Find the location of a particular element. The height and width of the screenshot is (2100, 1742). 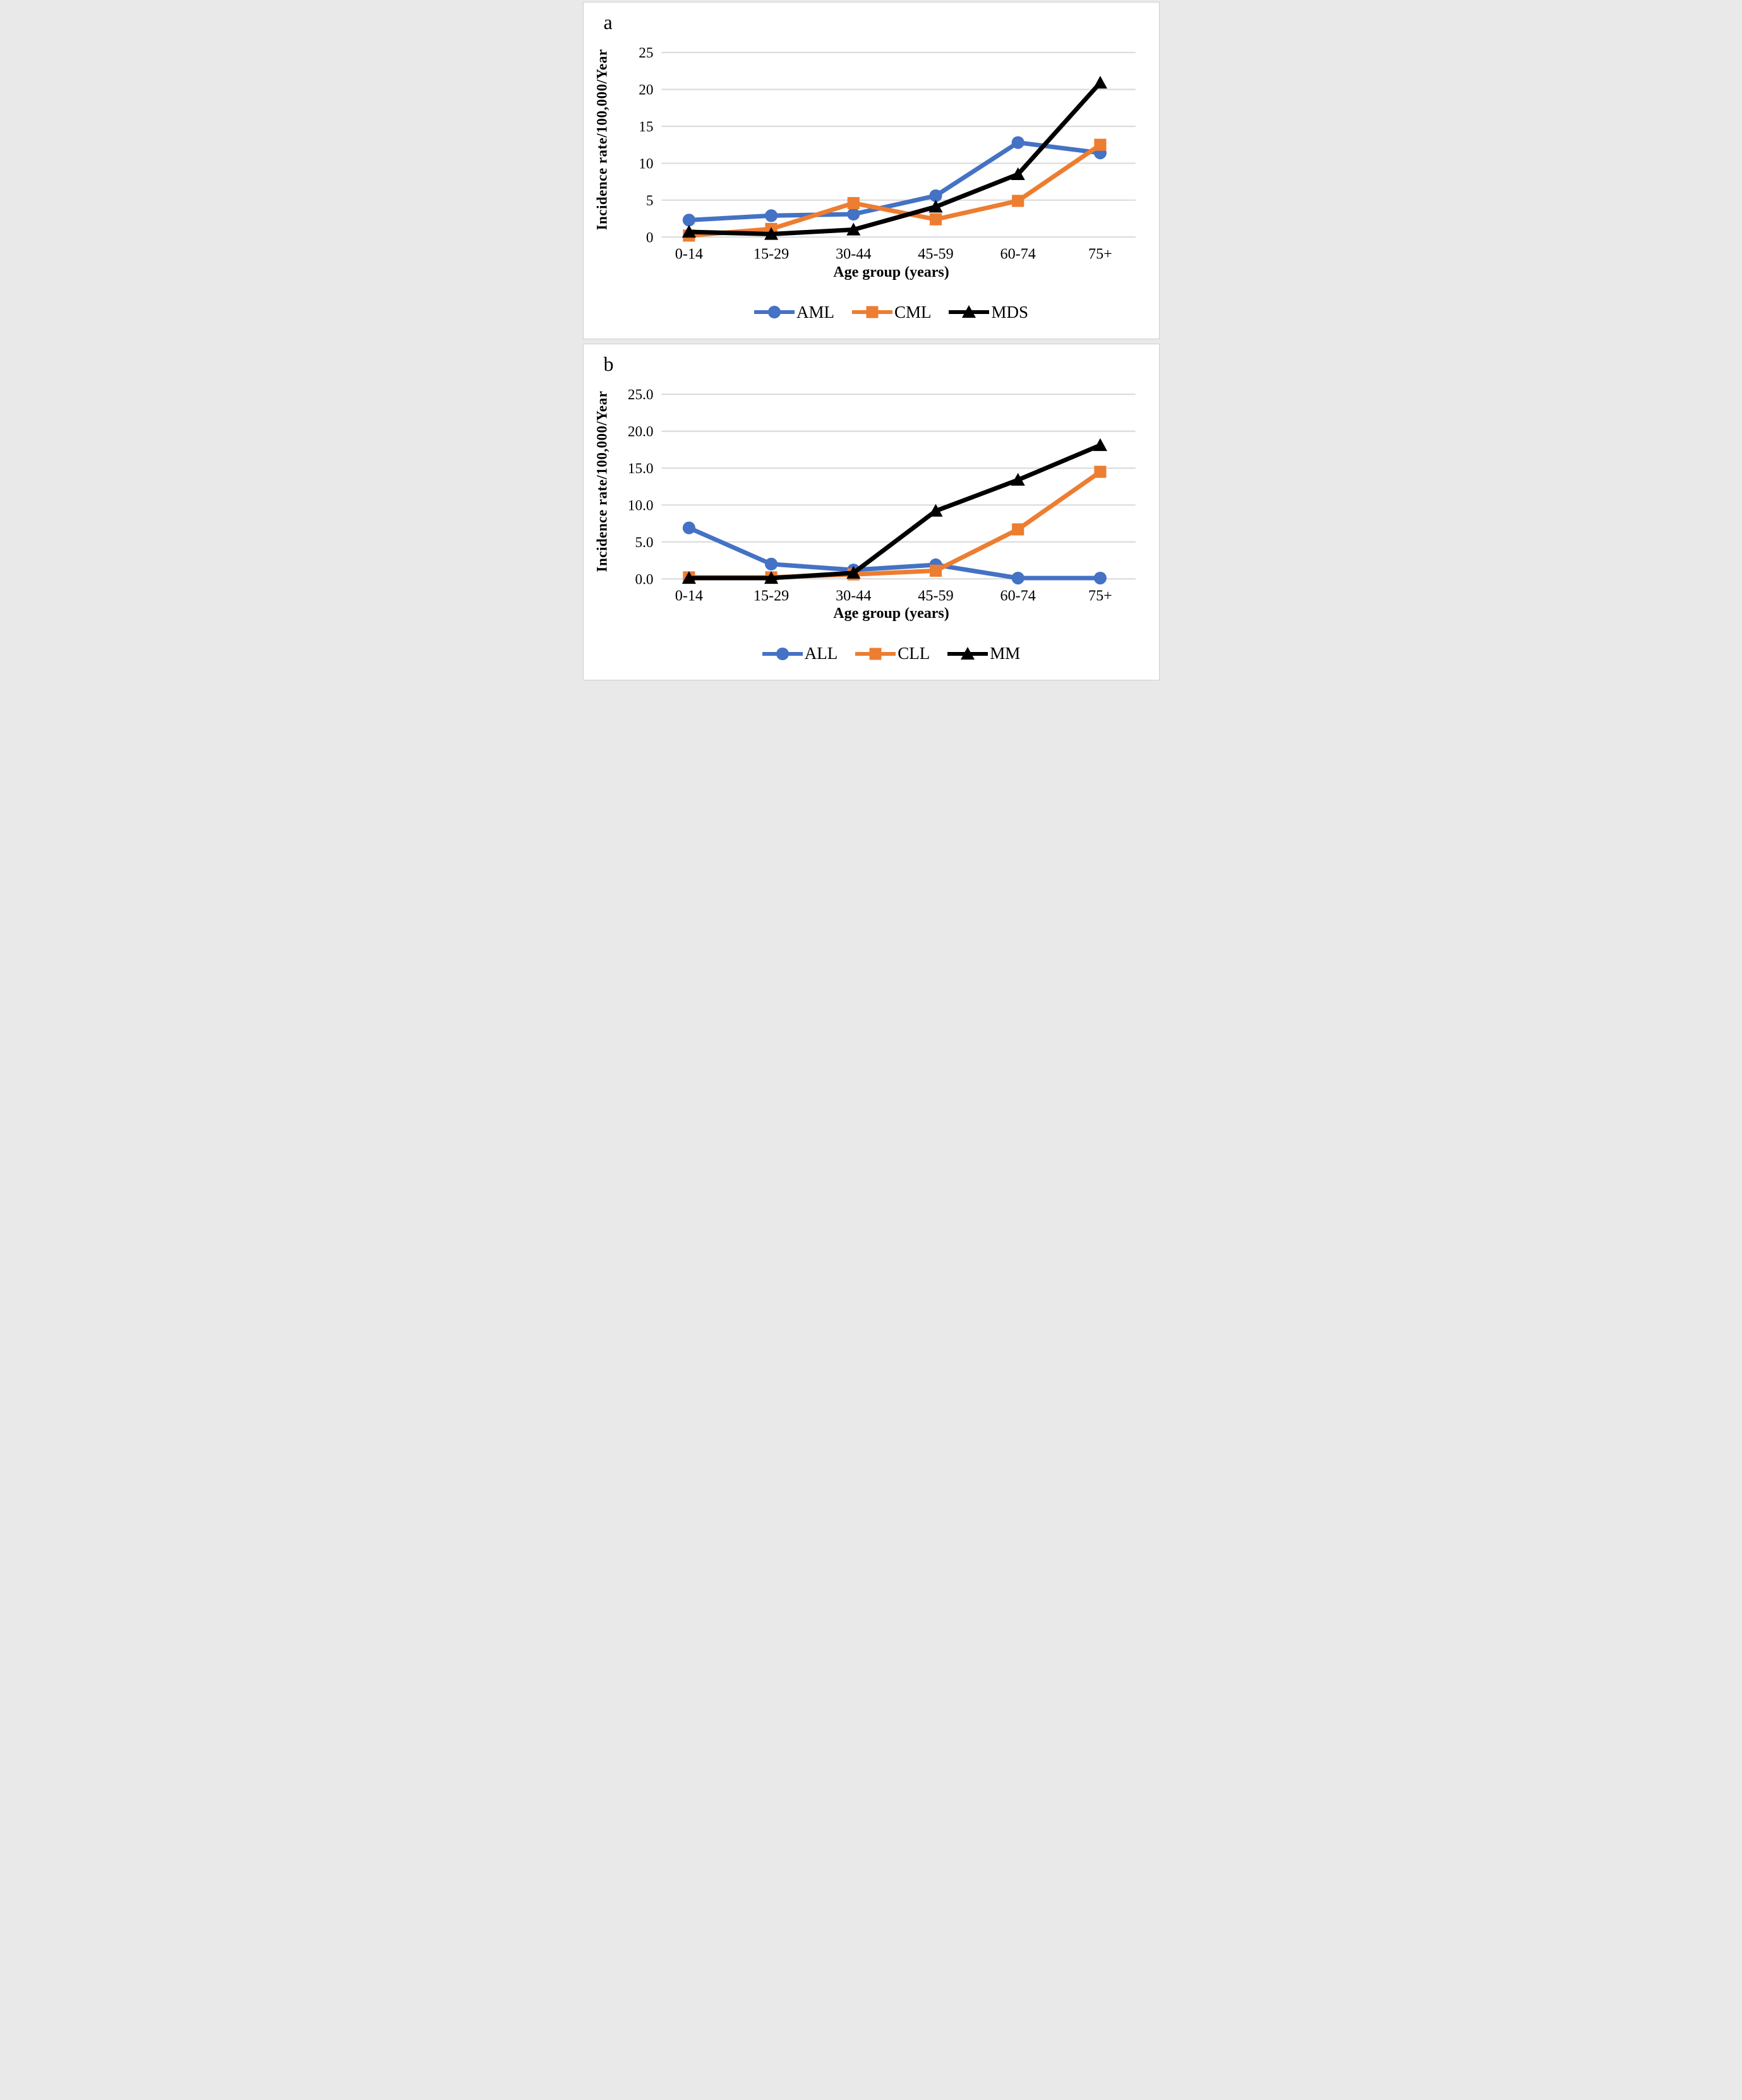

legend-marker-CML is located at coordinates (872, 312).